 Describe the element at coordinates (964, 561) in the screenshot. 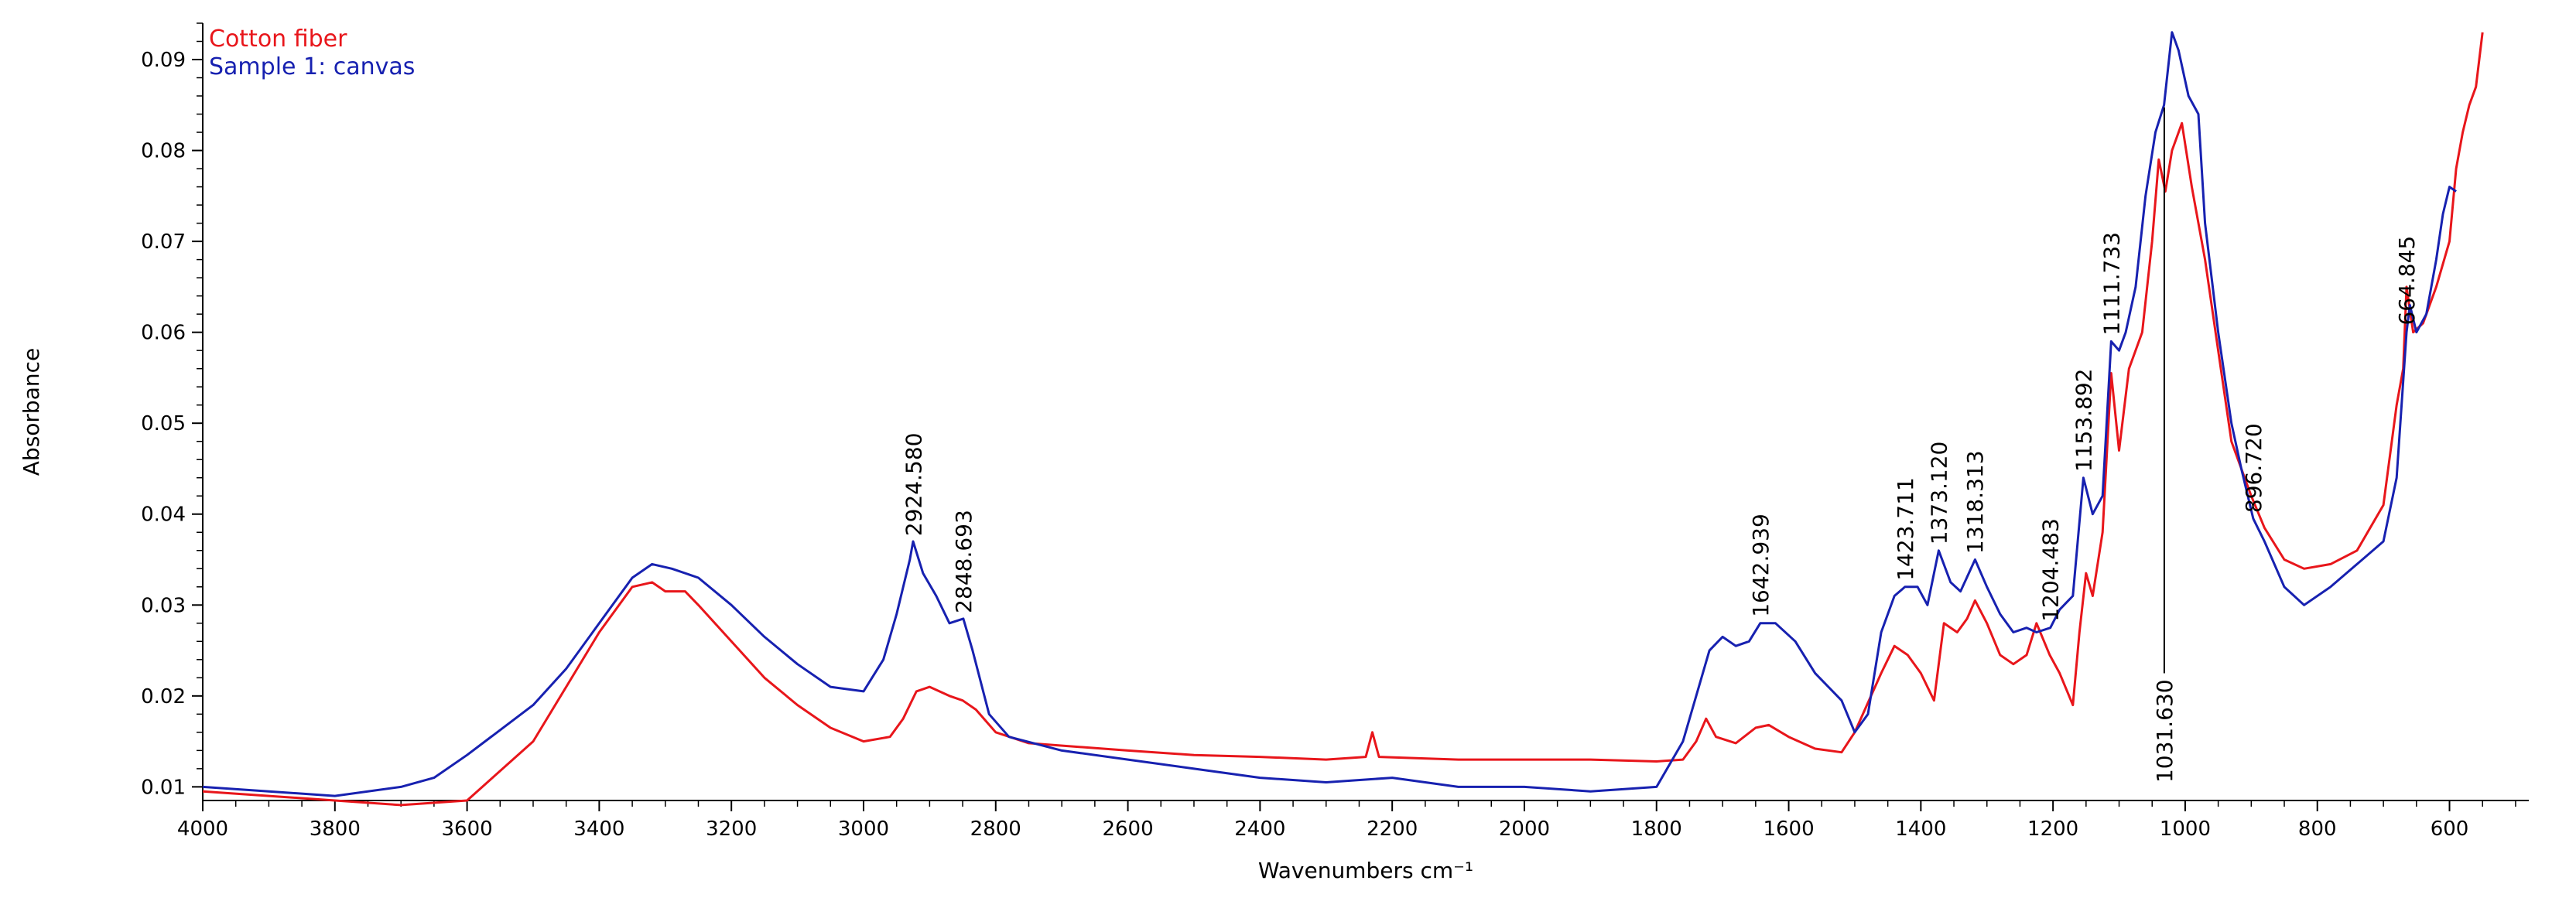

I see `peak-label: 2848.693` at that location.